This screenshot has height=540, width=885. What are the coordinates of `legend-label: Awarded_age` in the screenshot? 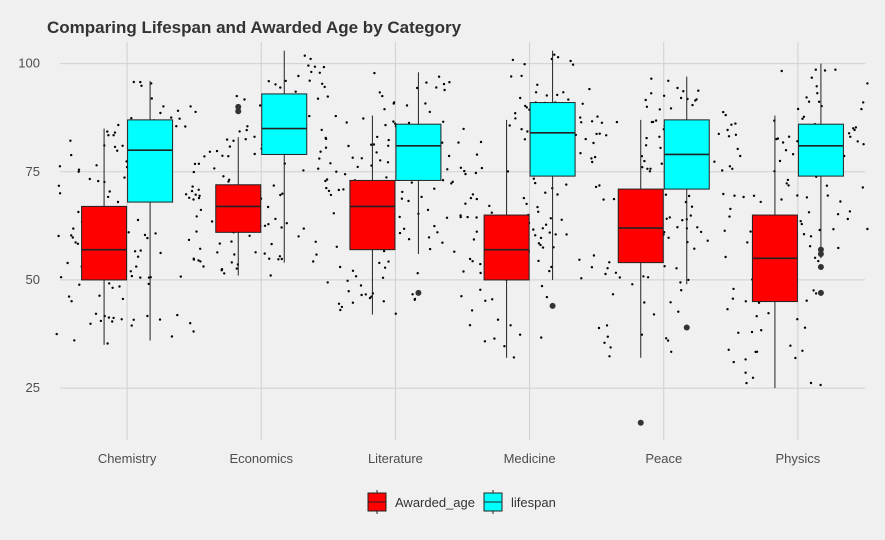 It's located at (435, 502).